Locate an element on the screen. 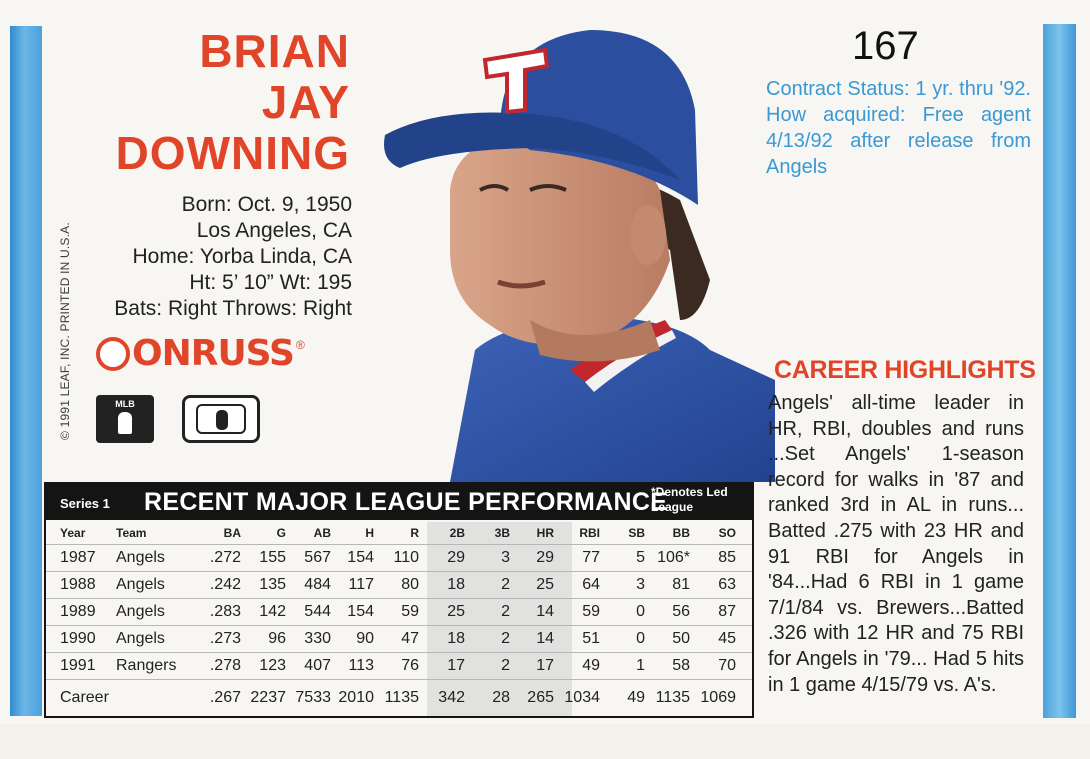  ear is located at coordinates (648, 235).